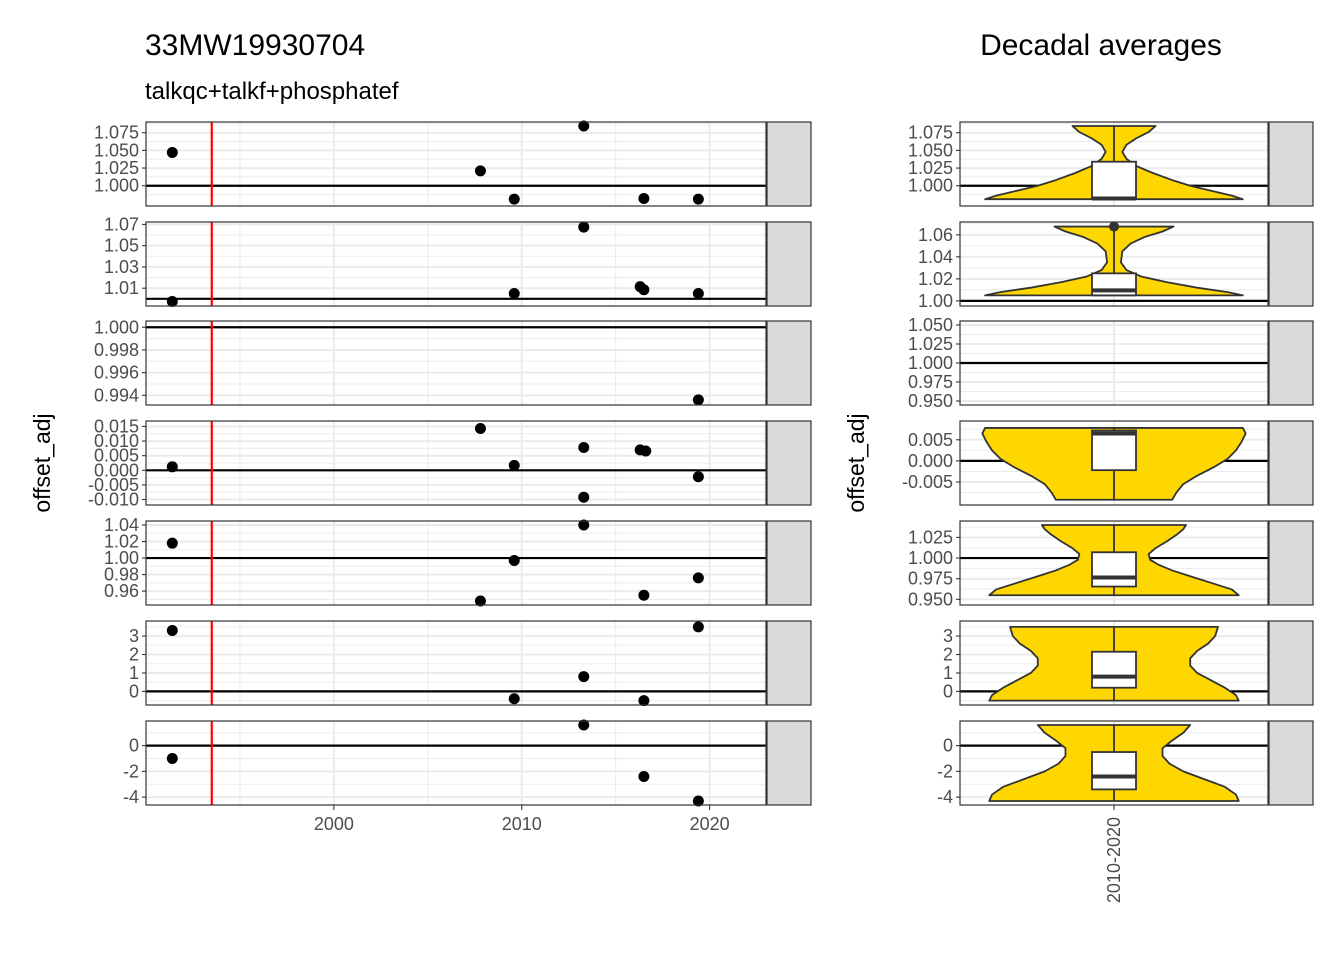 Image resolution: width=1344 pixels, height=960 pixels. Describe the element at coordinates (116, 441) in the screenshot. I see `left-y-tick-label: 0.010` at that location.